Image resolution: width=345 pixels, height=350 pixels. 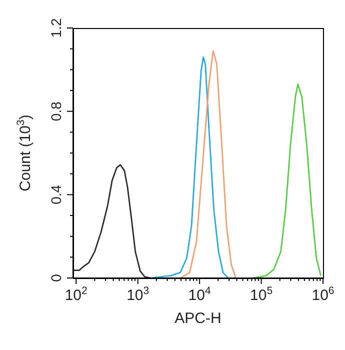 What do you see at coordinates (56, 28) in the screenshot?
I see `y-tick-label: 1.2` at bounding box center [56, 28].